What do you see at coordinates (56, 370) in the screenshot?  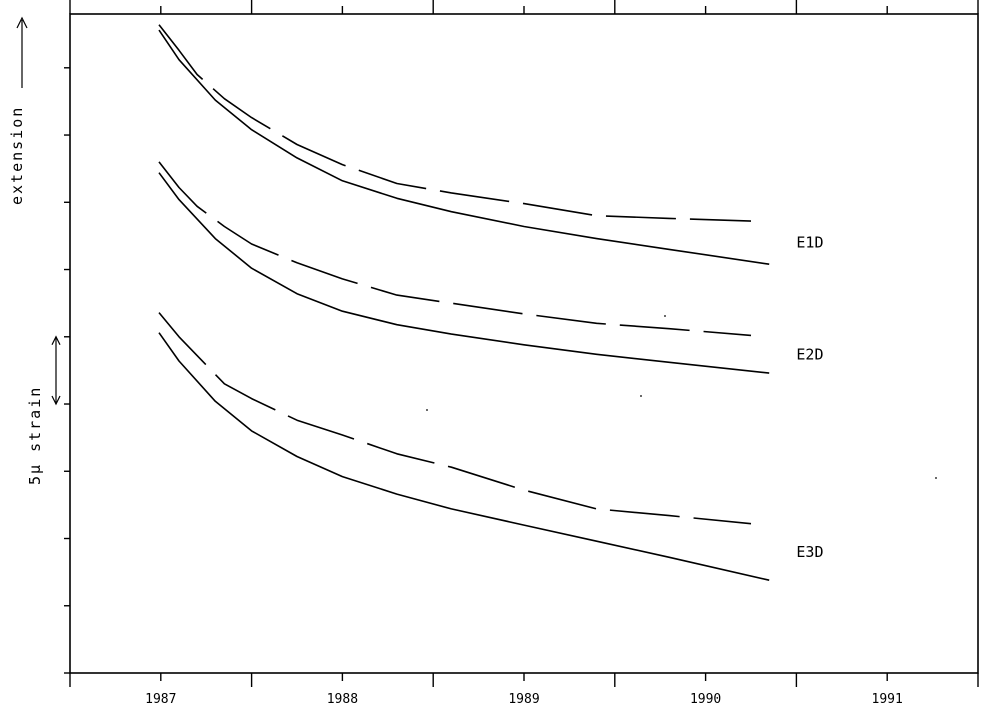 I see `scale-bar` at bounding box center [56, 370].